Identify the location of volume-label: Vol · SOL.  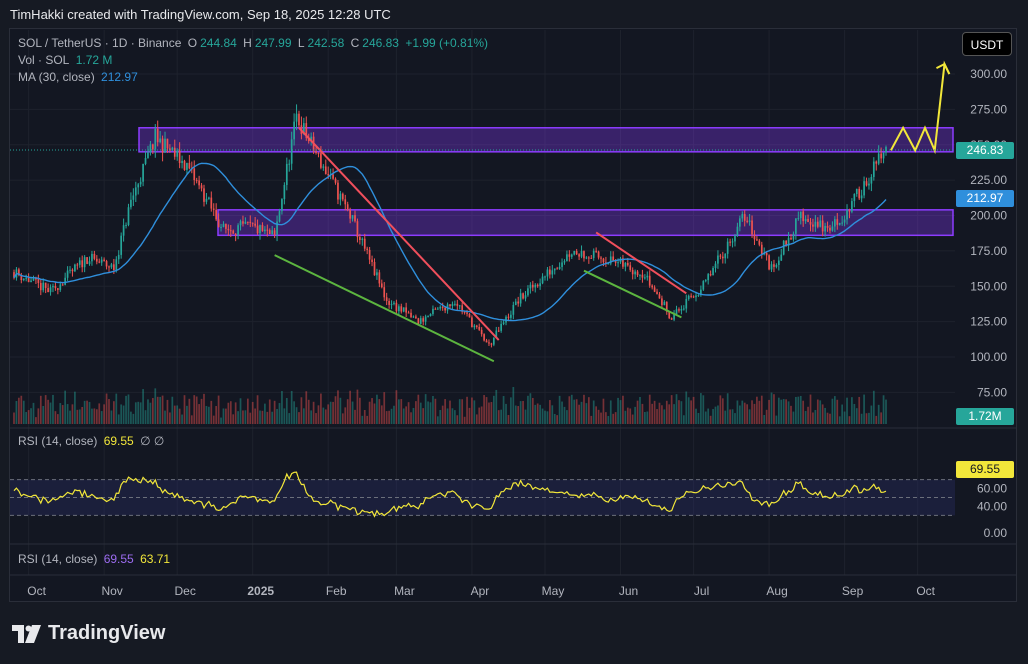
(44, 60).